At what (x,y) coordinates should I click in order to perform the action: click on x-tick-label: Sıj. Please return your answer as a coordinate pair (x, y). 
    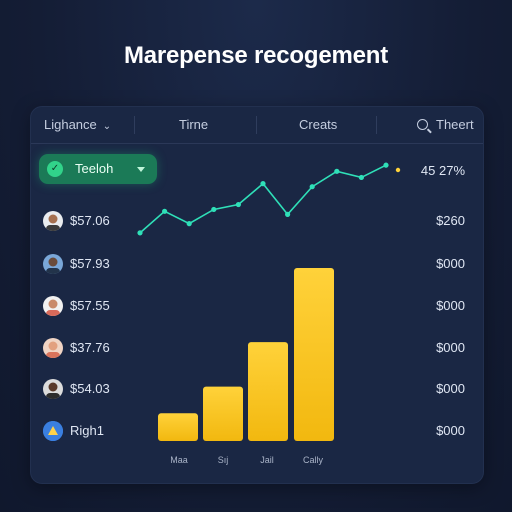
    Looking at the image, I should click on (223, 460).